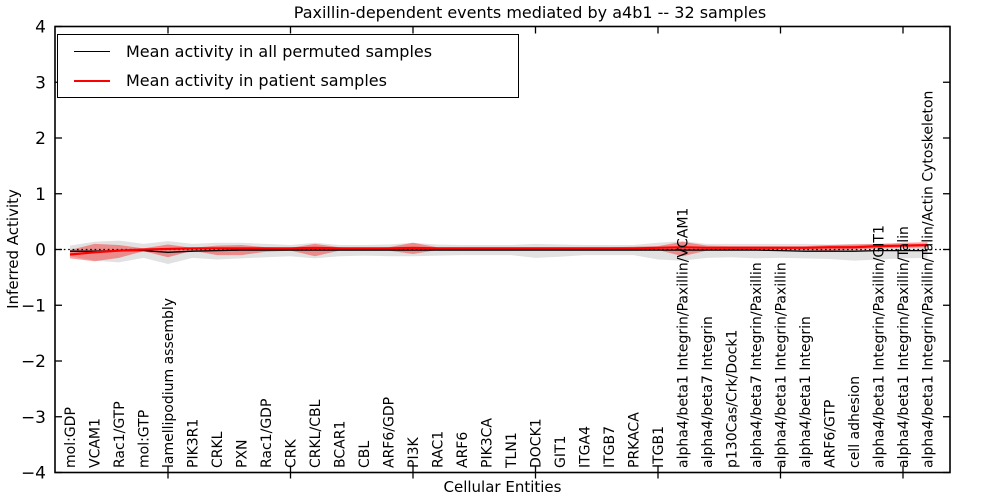 Image resolution: width=1000 pixels, height=500 pixels. Describe the element at coordinates (316, 433) in the screenshot. I see `x-tick-label: CRKL/CBL` at that location.